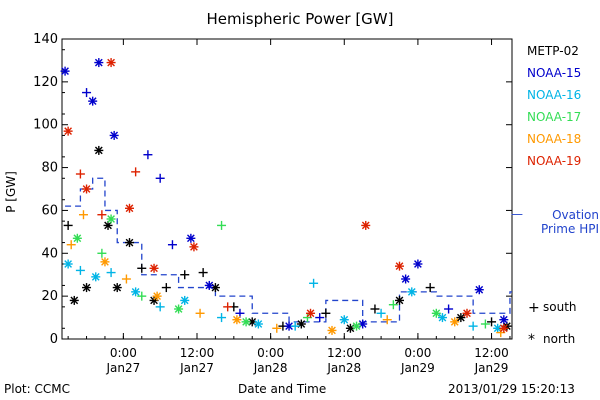 This screenshot has height=400, width=600. What do you see at coordinates (45, 125) in the screenshot?
I see `y-tick-label: 100` at bounding box center [45, 125].